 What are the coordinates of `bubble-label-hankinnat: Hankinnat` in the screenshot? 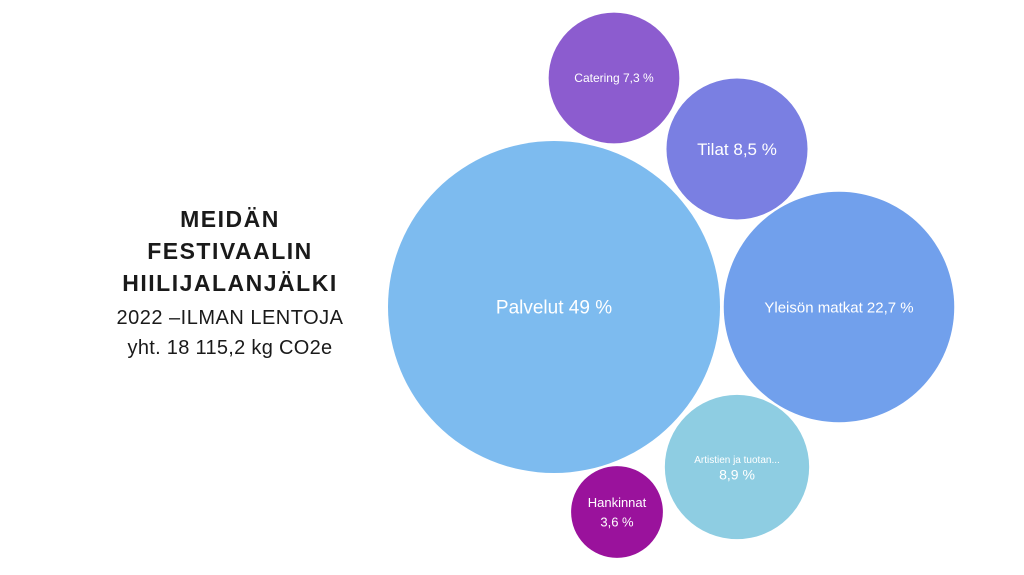 It's located at (617, 502).